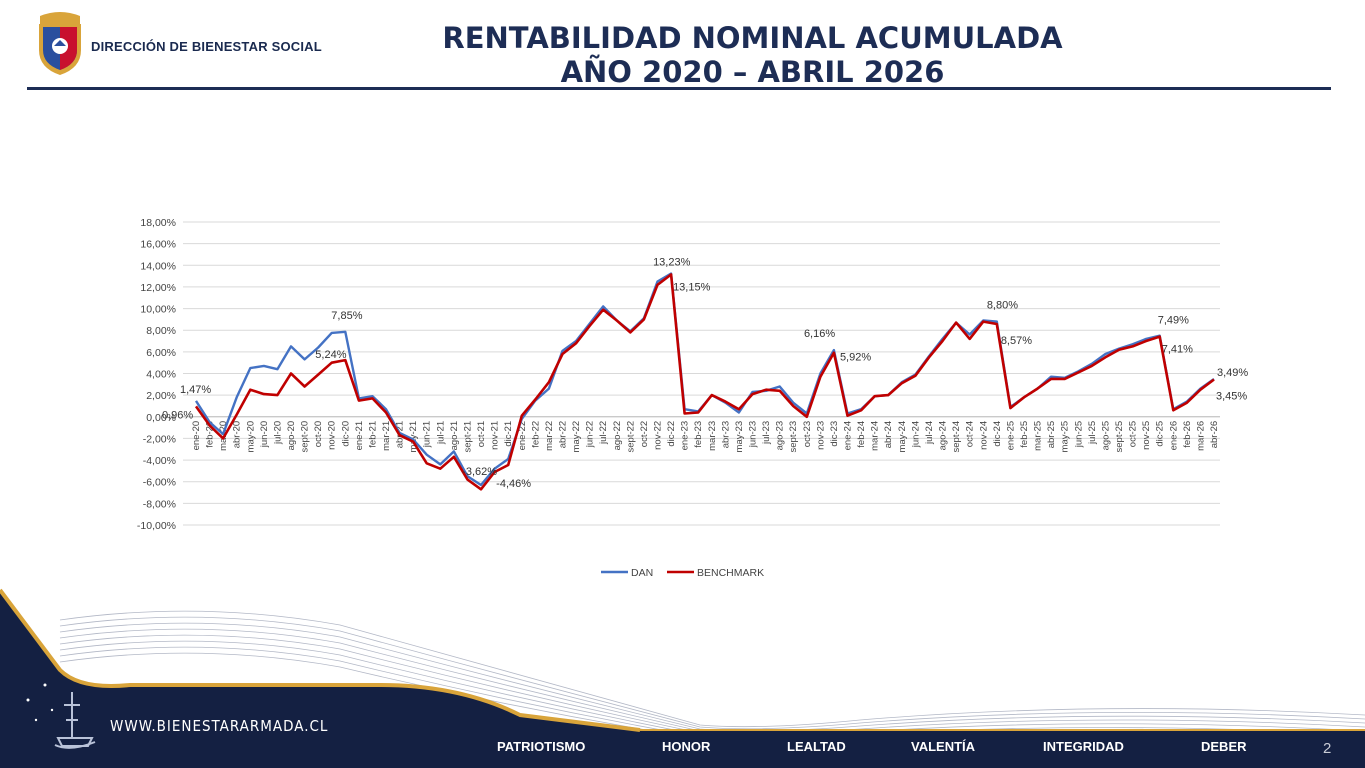  Describe the element at coordinates (983, 435) in the screenshot. I see `x-tick-label: nov-24` at that location.